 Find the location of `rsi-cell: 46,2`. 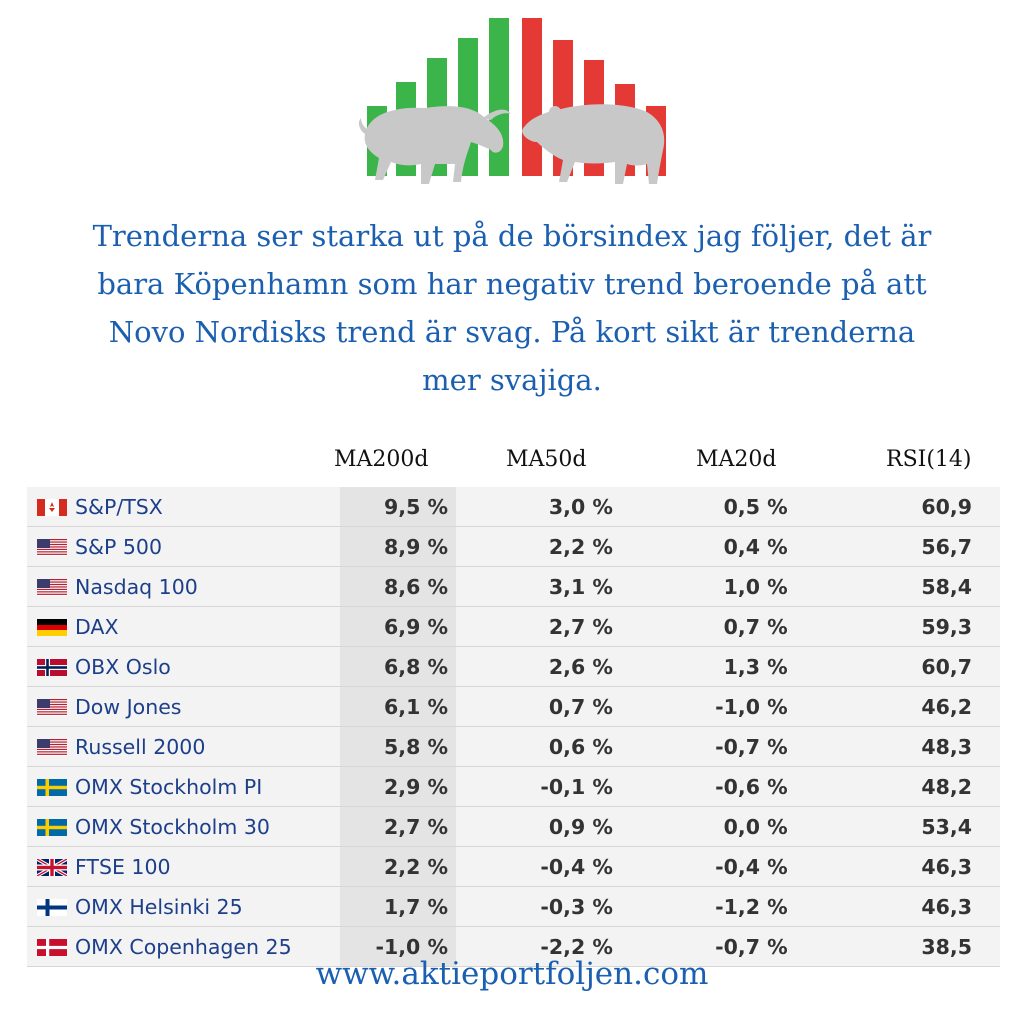

rsi-cell: 46,2 is located at coordinates (897, 706).